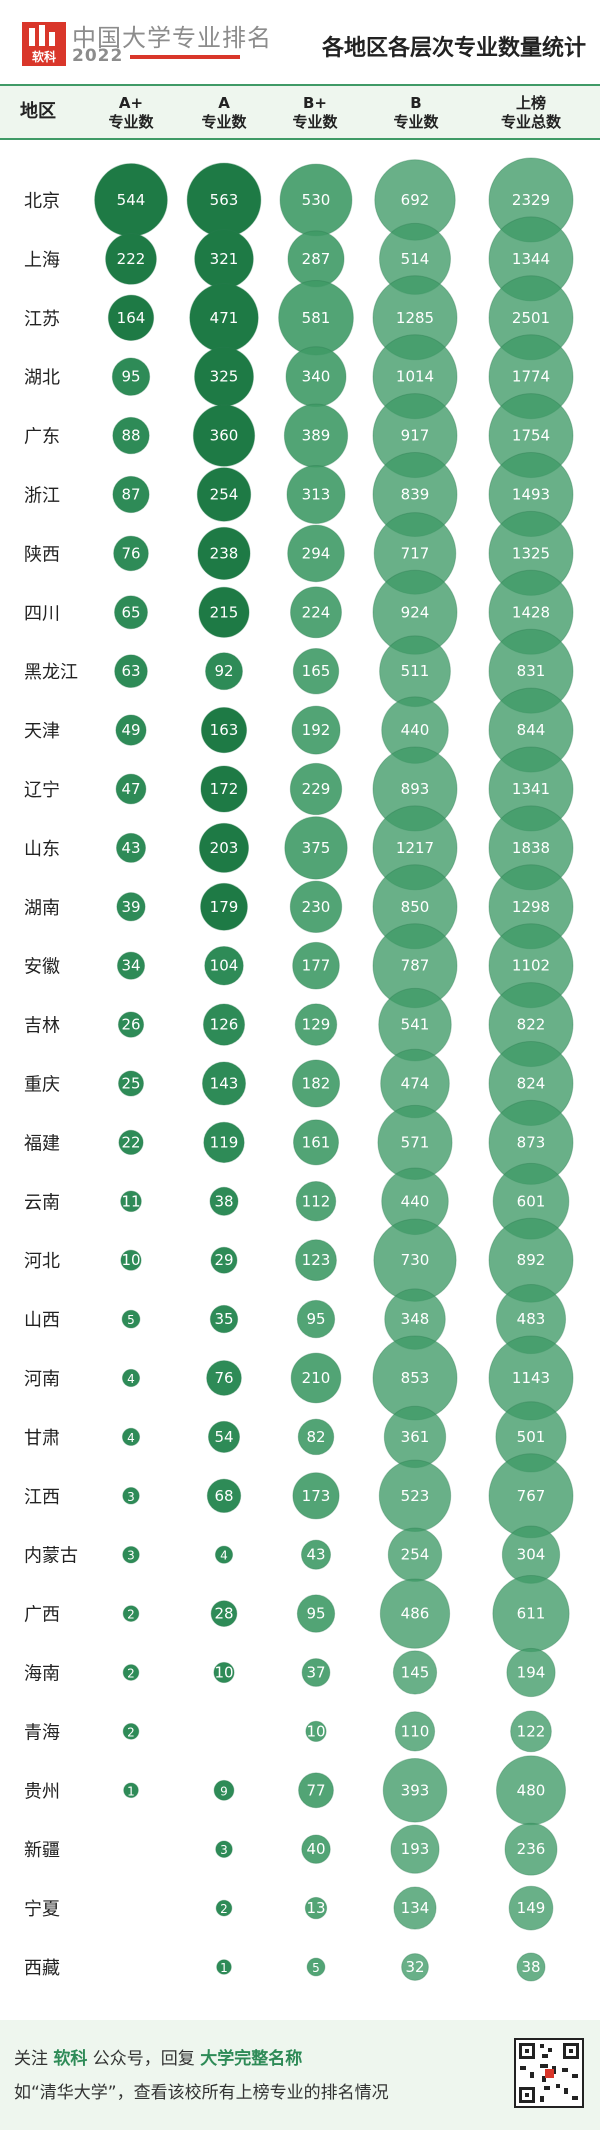 The image size is (600, 2130). I want to click on value-label-b-plus: 13, so click(315, 1908).